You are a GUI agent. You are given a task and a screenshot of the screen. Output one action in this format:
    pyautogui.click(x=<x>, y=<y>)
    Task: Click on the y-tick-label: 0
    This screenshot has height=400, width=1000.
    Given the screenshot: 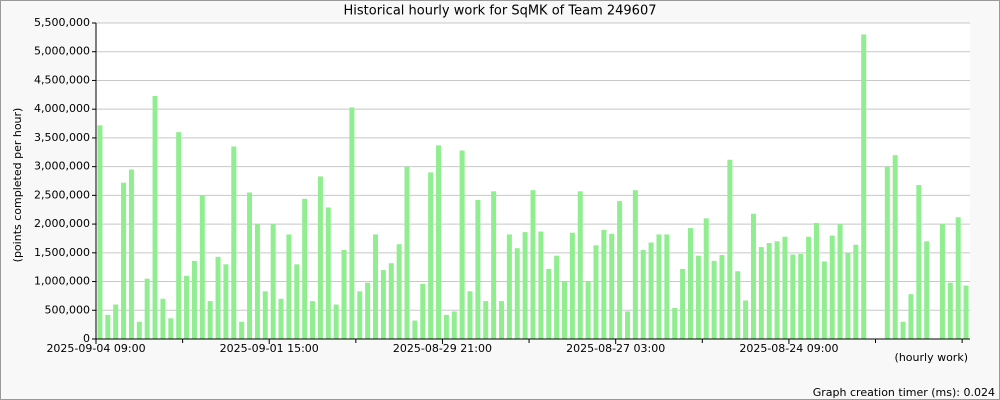 What is the action you would take?
    pyautogui.click(x=86, y=338)
    